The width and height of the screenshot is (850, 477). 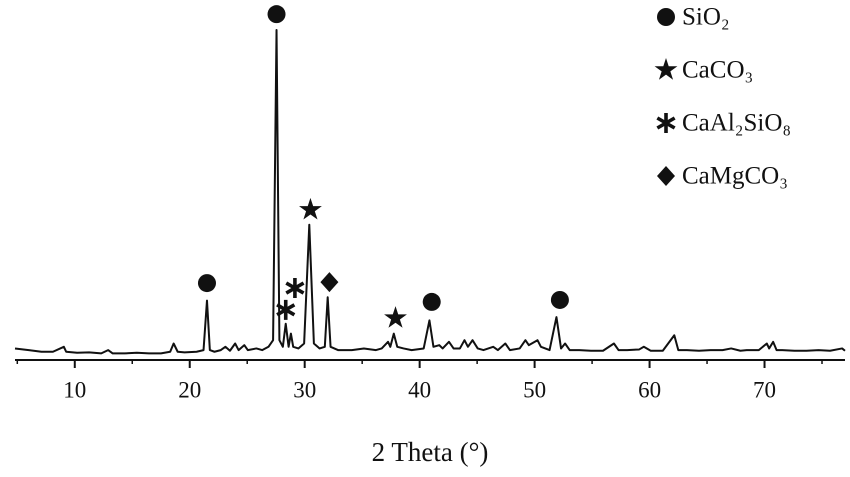 What do you see at coordinates (706, 17) in the screenshot?
I see `legend-label: SiO₂` at bounding box center [706, 17].